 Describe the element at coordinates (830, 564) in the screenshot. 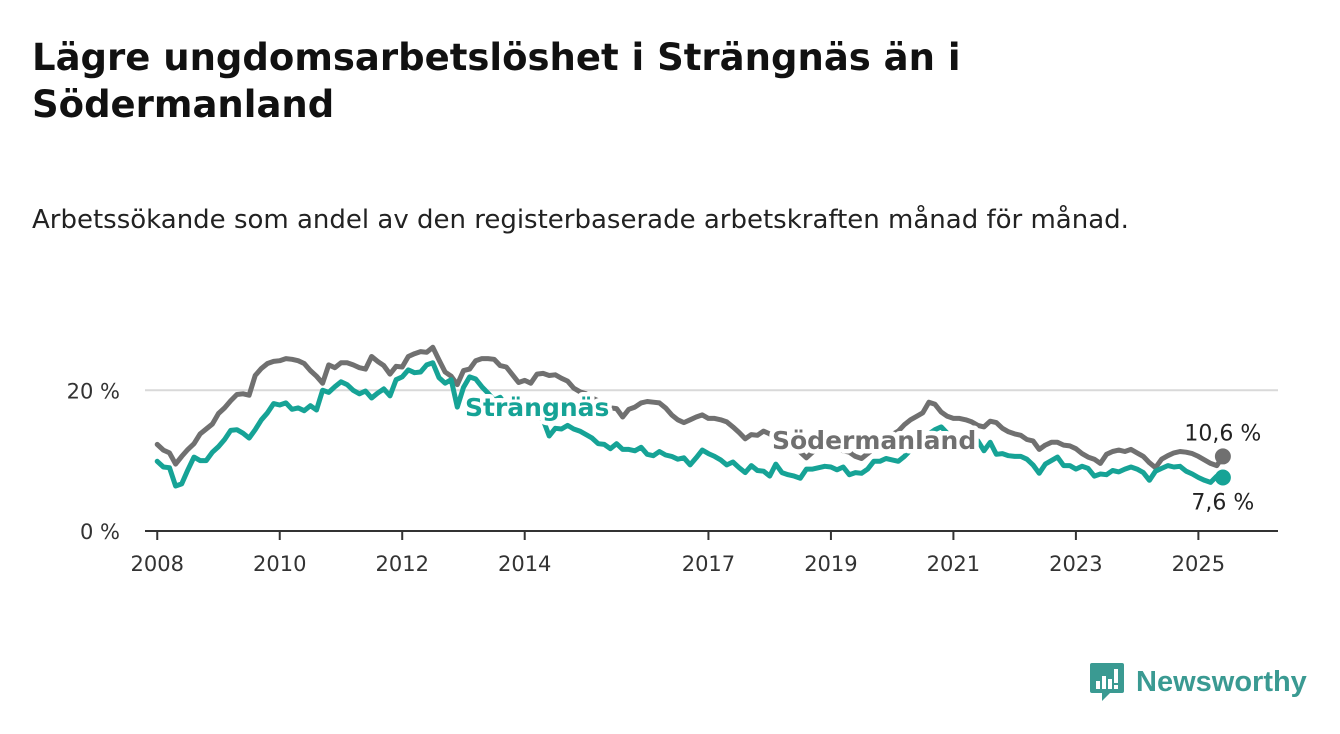

I see `x-tick-label: 2019` at that location.